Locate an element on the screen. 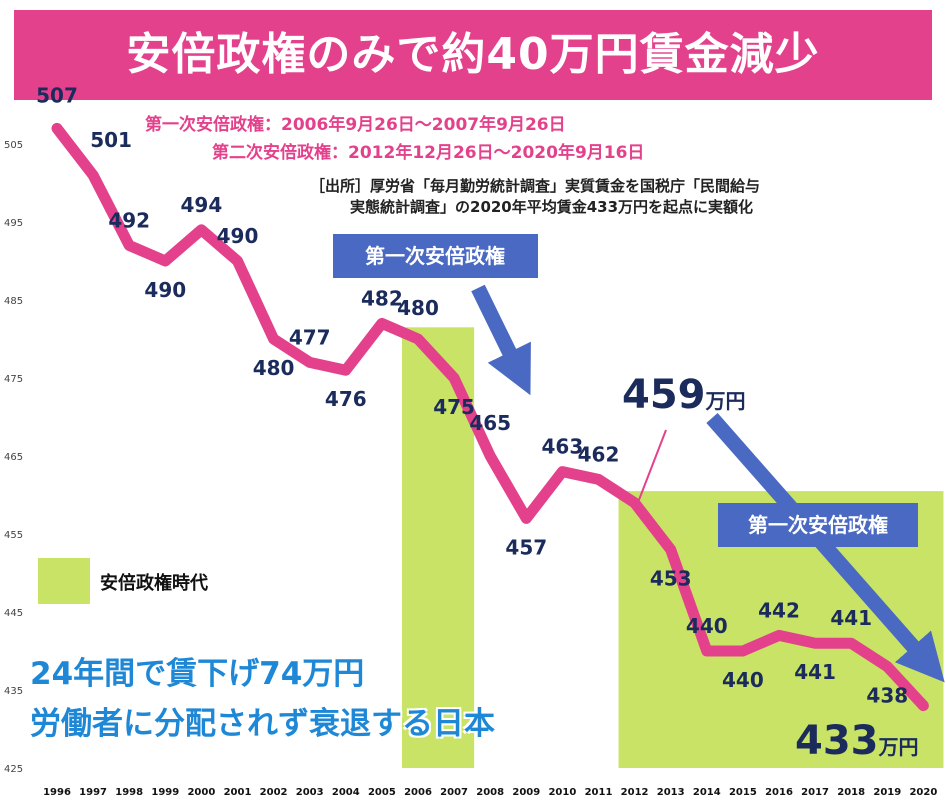 Image resolution: width=946 pixels, height=804 pixels. x-tick-label: 1998 is located at coordinates (129, 792).